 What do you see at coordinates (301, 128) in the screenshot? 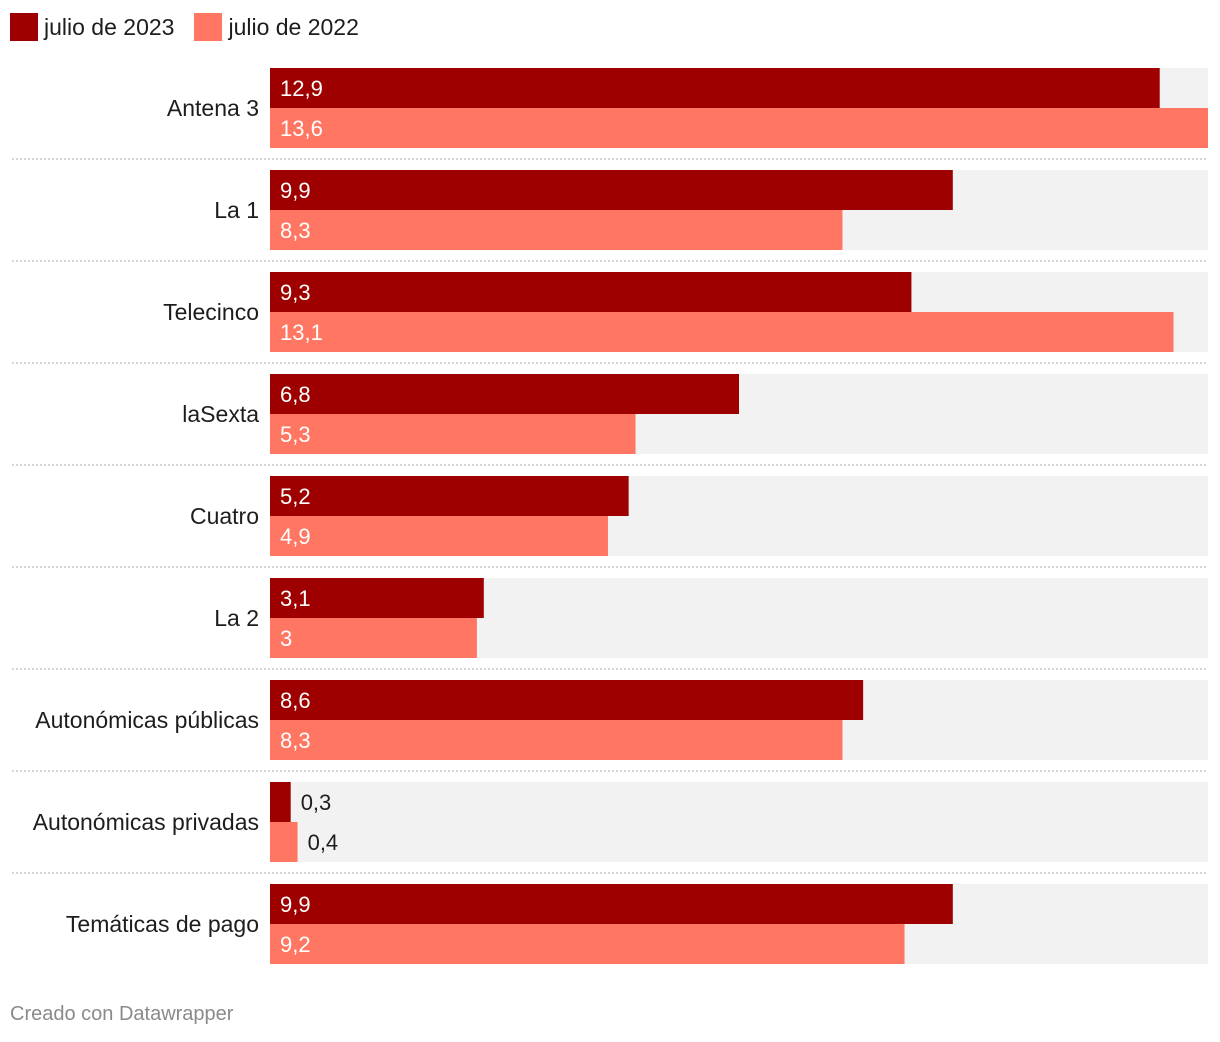
I see `value-label-antena-3-2022: 13,6` at bounding box center [301, 128].